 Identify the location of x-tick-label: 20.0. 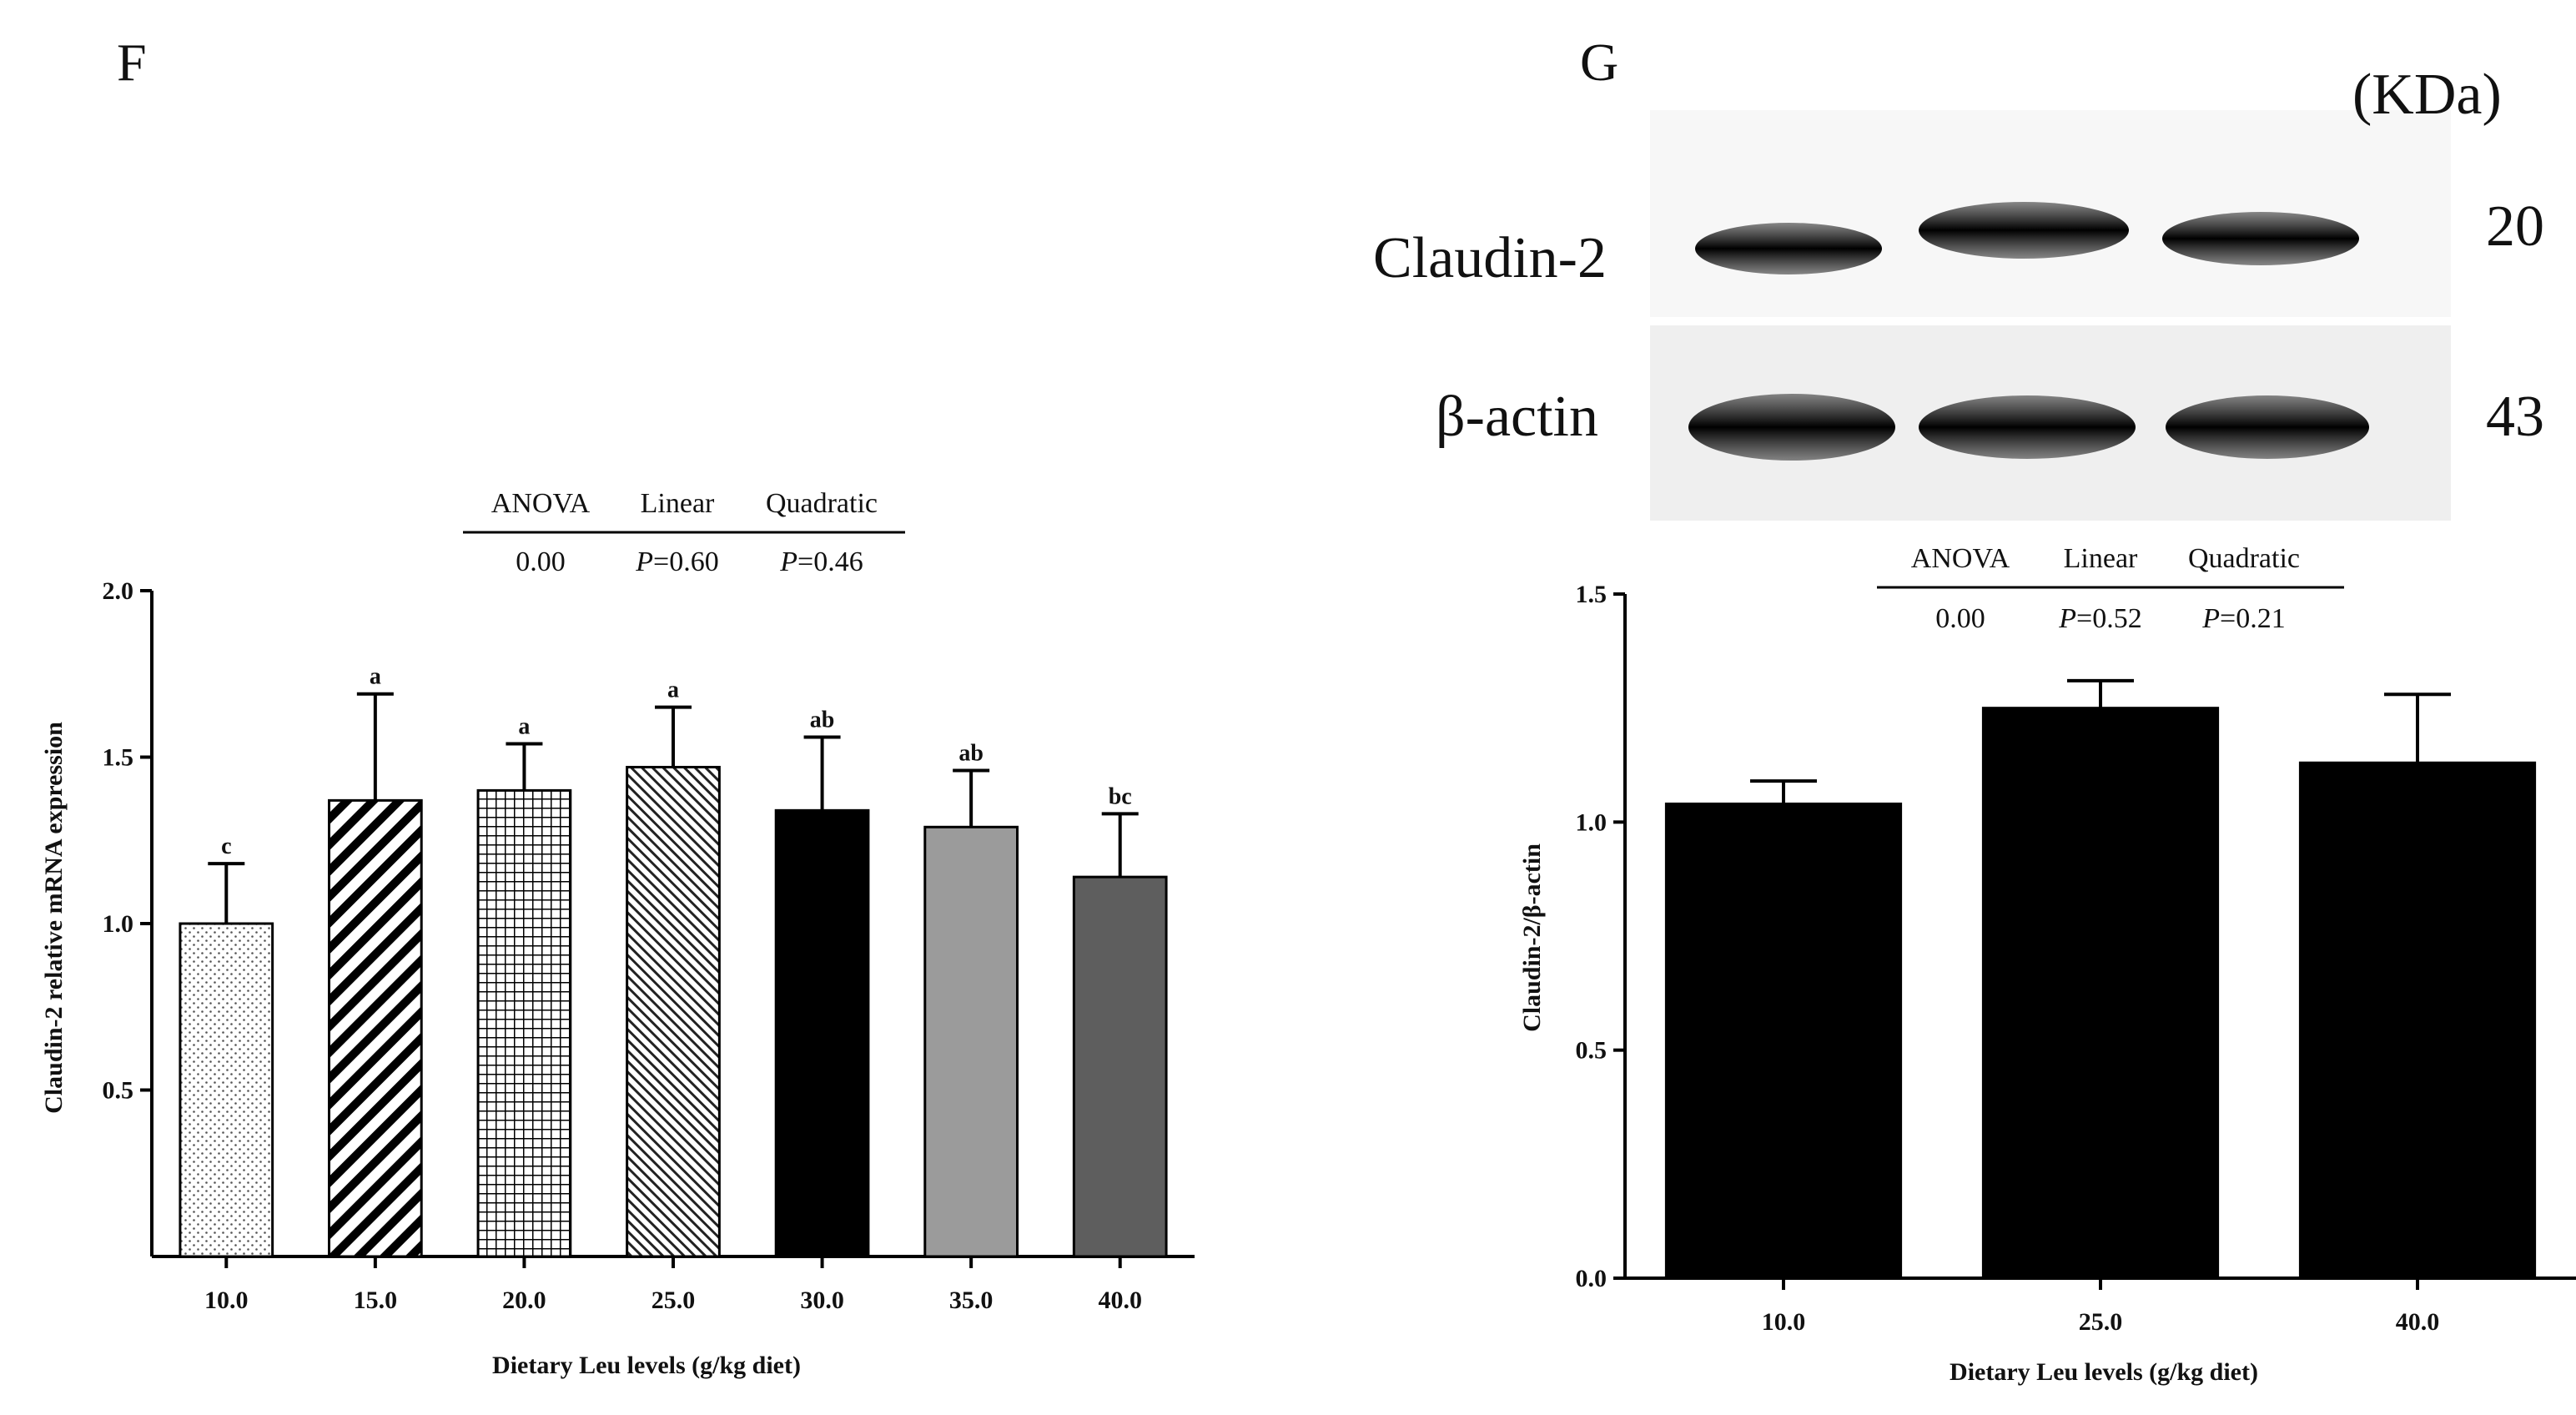
(524, 1300).